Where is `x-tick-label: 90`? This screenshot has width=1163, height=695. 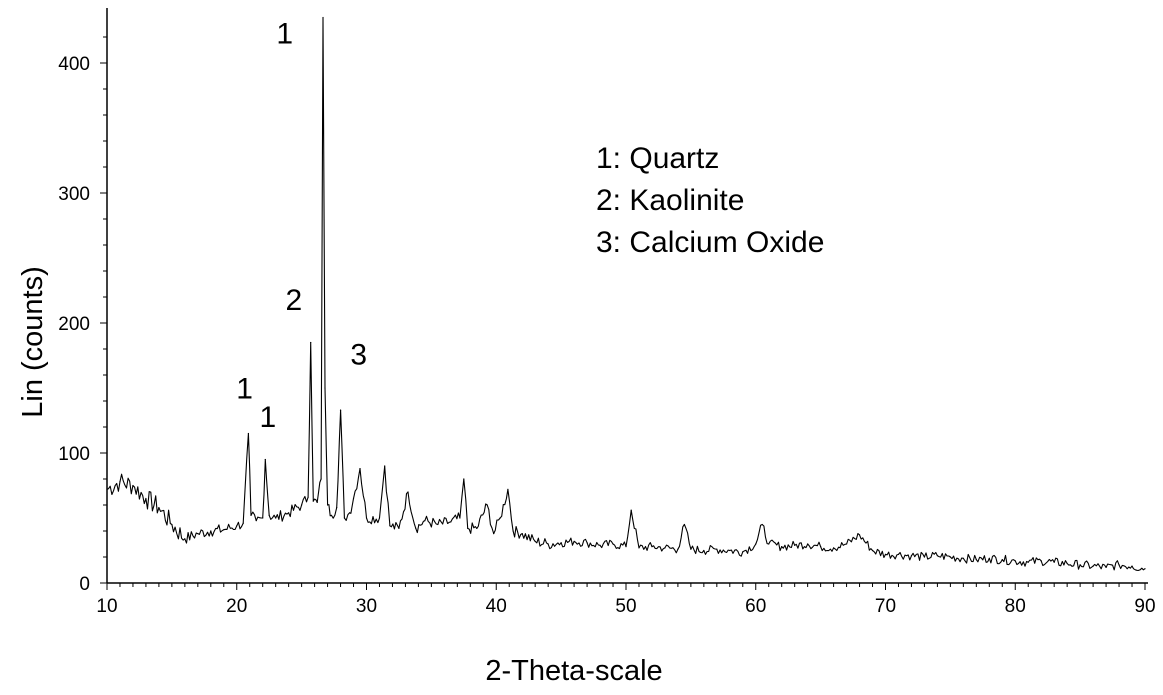 x-tick-label: 90 is located at coordinates (1144, 606).